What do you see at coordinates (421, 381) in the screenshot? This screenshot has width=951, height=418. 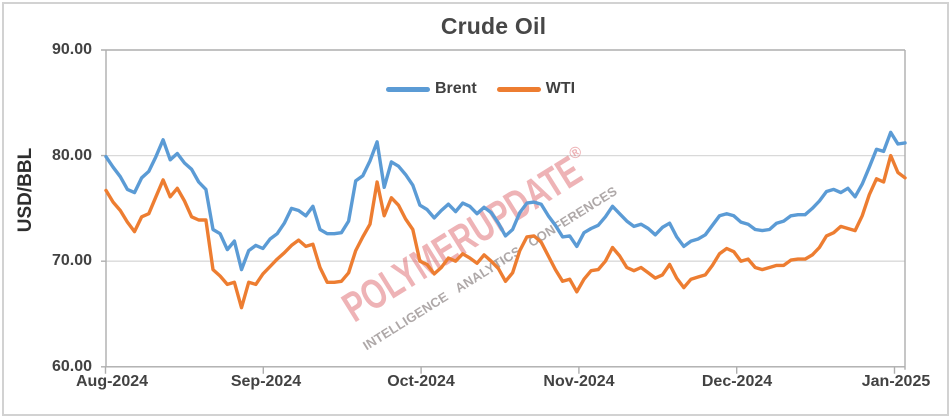 I see `x-tick-label: Oct-2024` at bounding box center [421, 381].